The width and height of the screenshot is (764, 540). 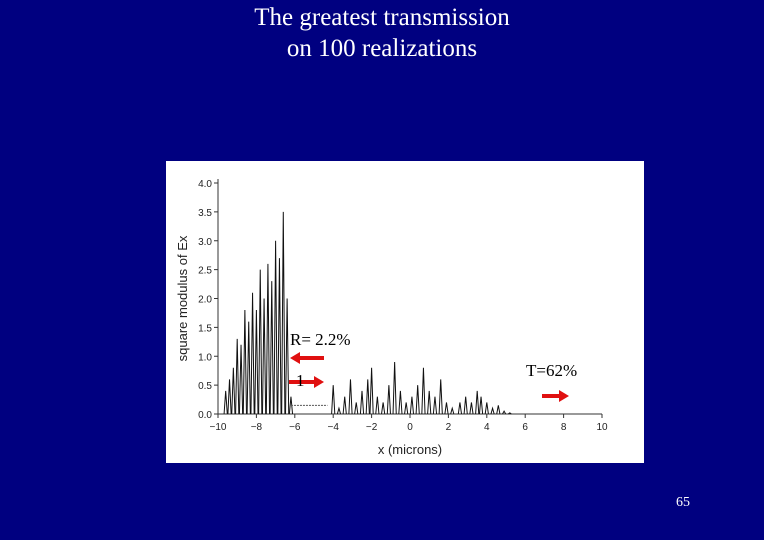 I want to click on y-tick-label: 0.5, so click(x=205, y=386).